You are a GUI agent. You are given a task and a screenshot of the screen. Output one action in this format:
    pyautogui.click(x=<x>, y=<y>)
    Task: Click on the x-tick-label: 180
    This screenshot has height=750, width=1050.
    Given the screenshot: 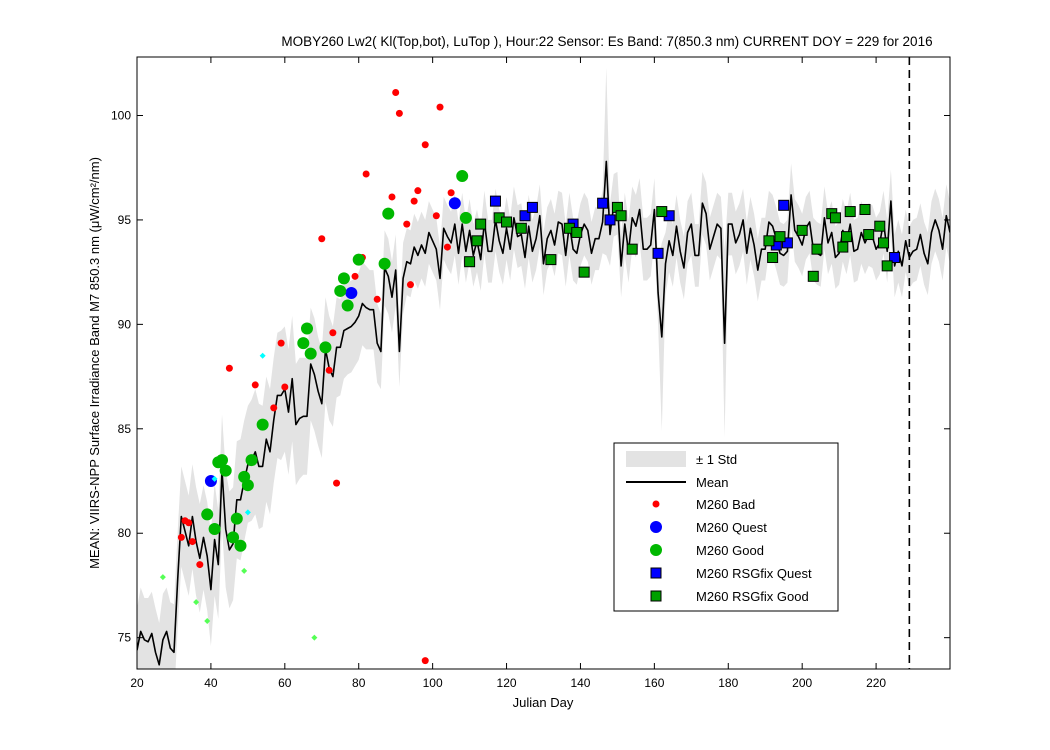 What is the action you would take?
    pyautogui.click(x=728, y=683)
    